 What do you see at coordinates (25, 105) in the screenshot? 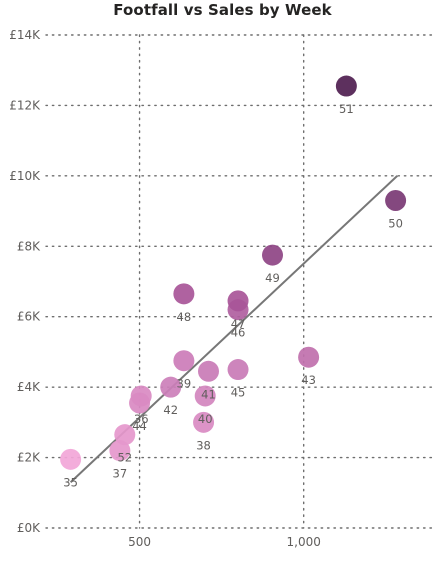
I see `y-tick-label: £12K` at bounding box center [25, 105].